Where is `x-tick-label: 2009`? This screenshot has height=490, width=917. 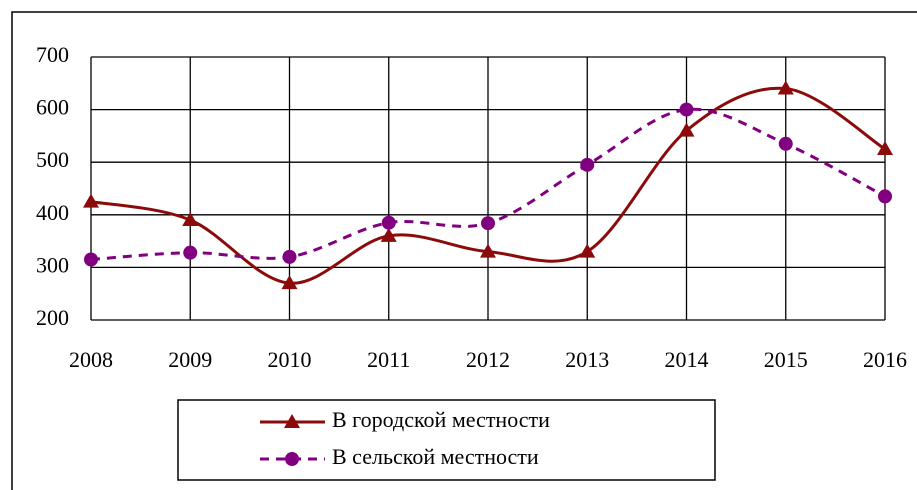
x-tick-label: 2009 is located at coordinates (190, 359).